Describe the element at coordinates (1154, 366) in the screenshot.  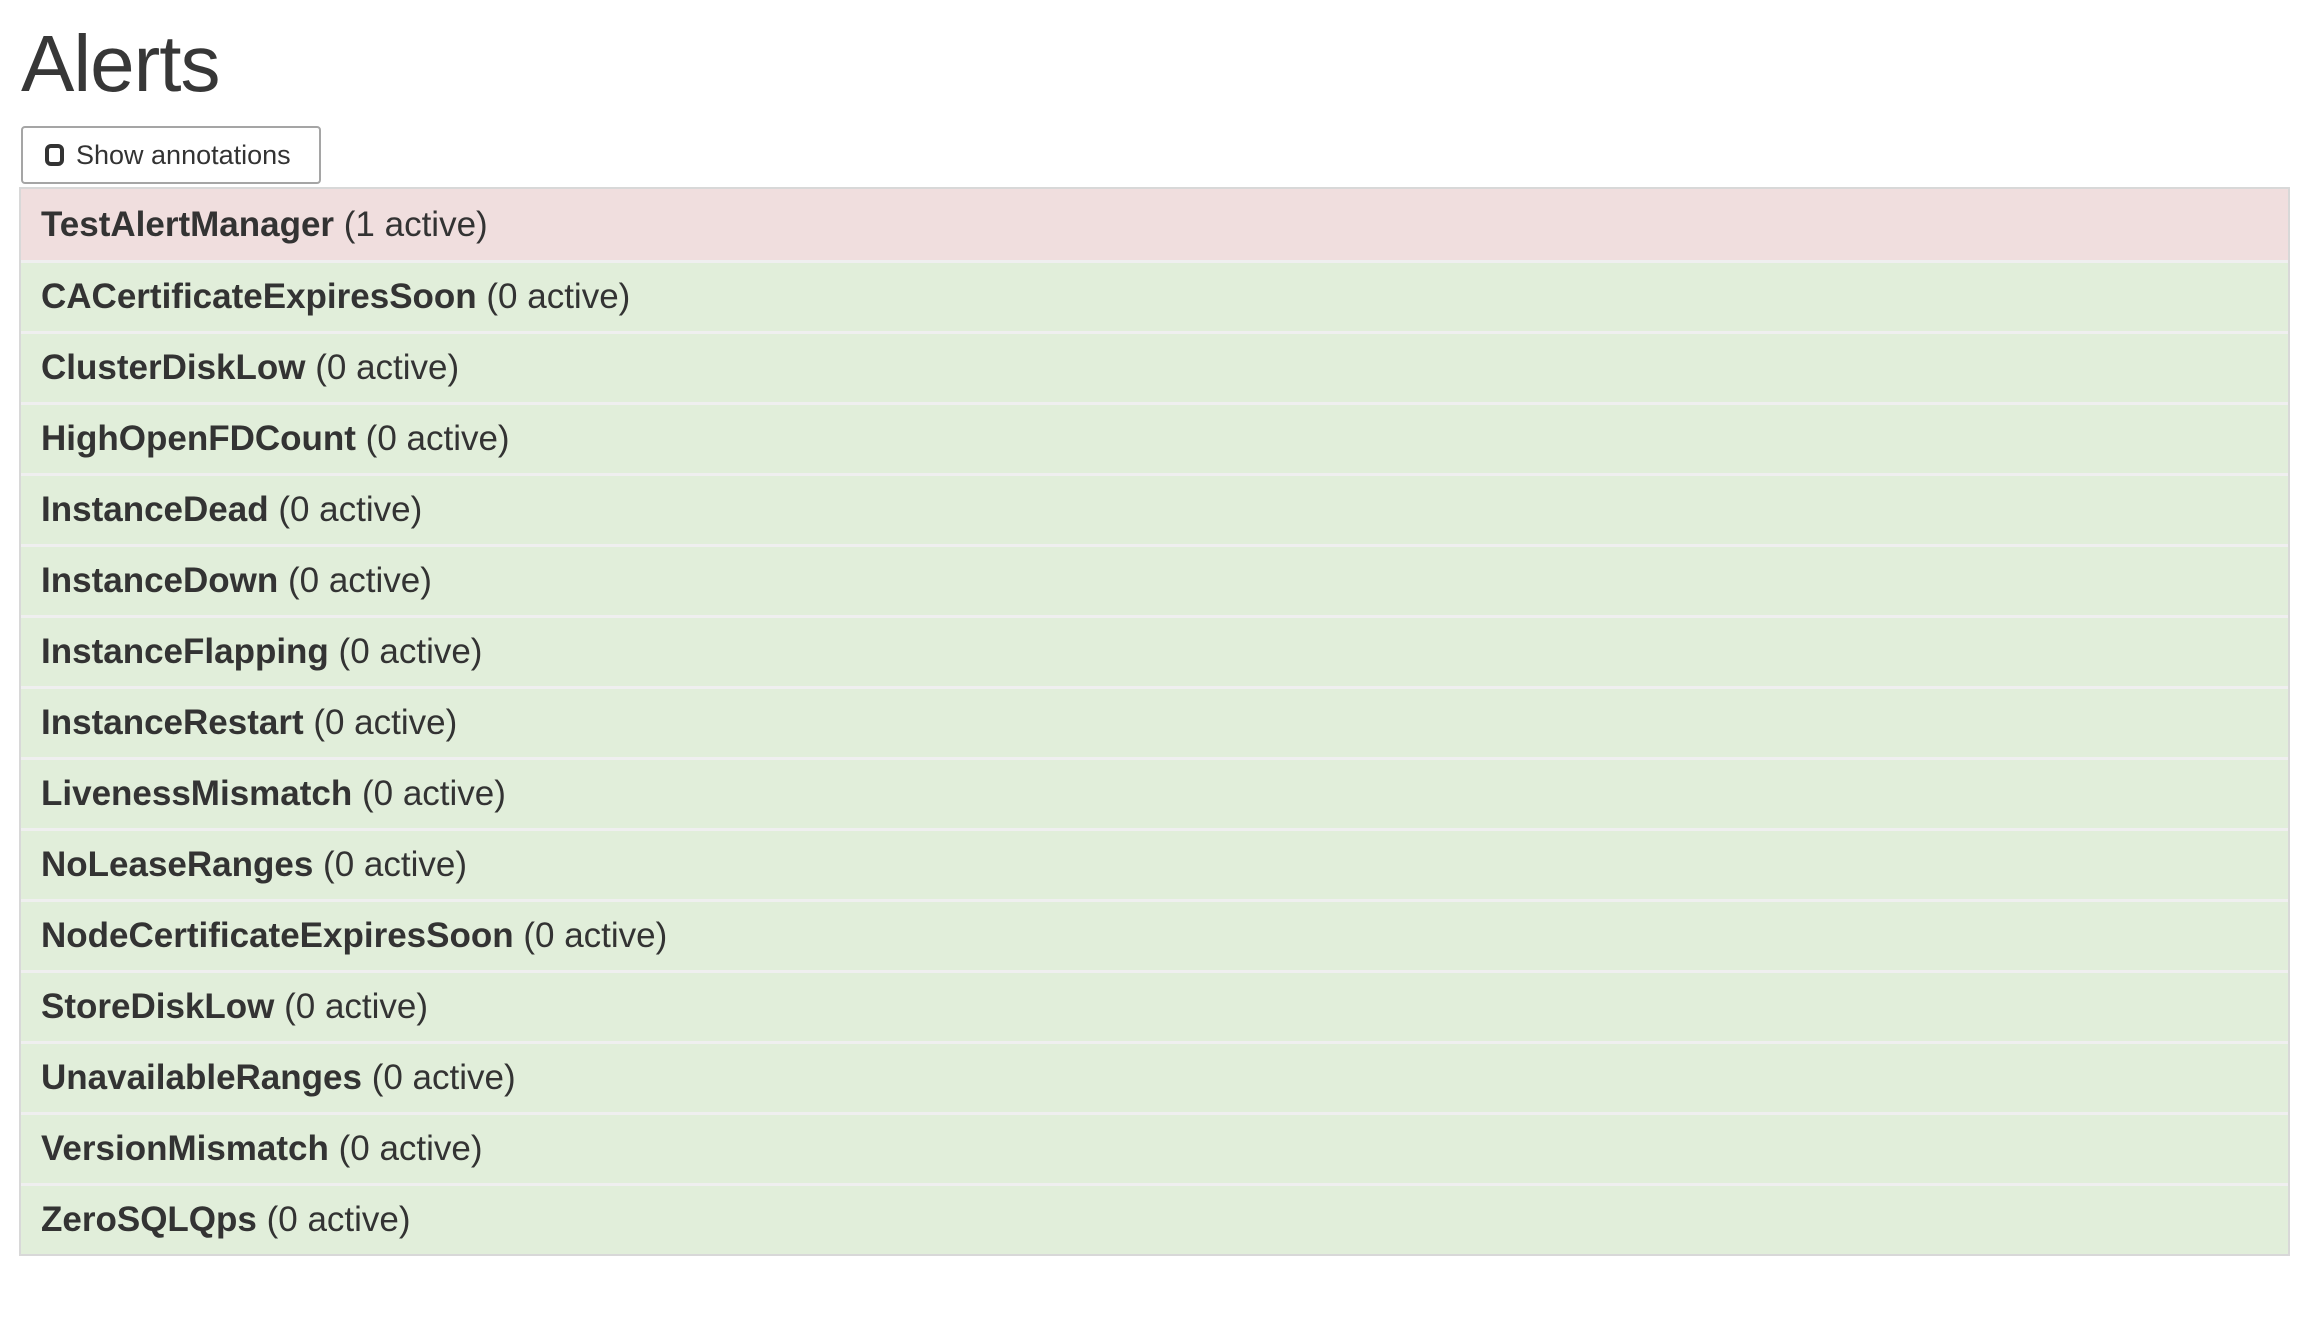
I see `alert-row-ClusterDiskLow: ClusterDiskLow (0 active)` at that location.